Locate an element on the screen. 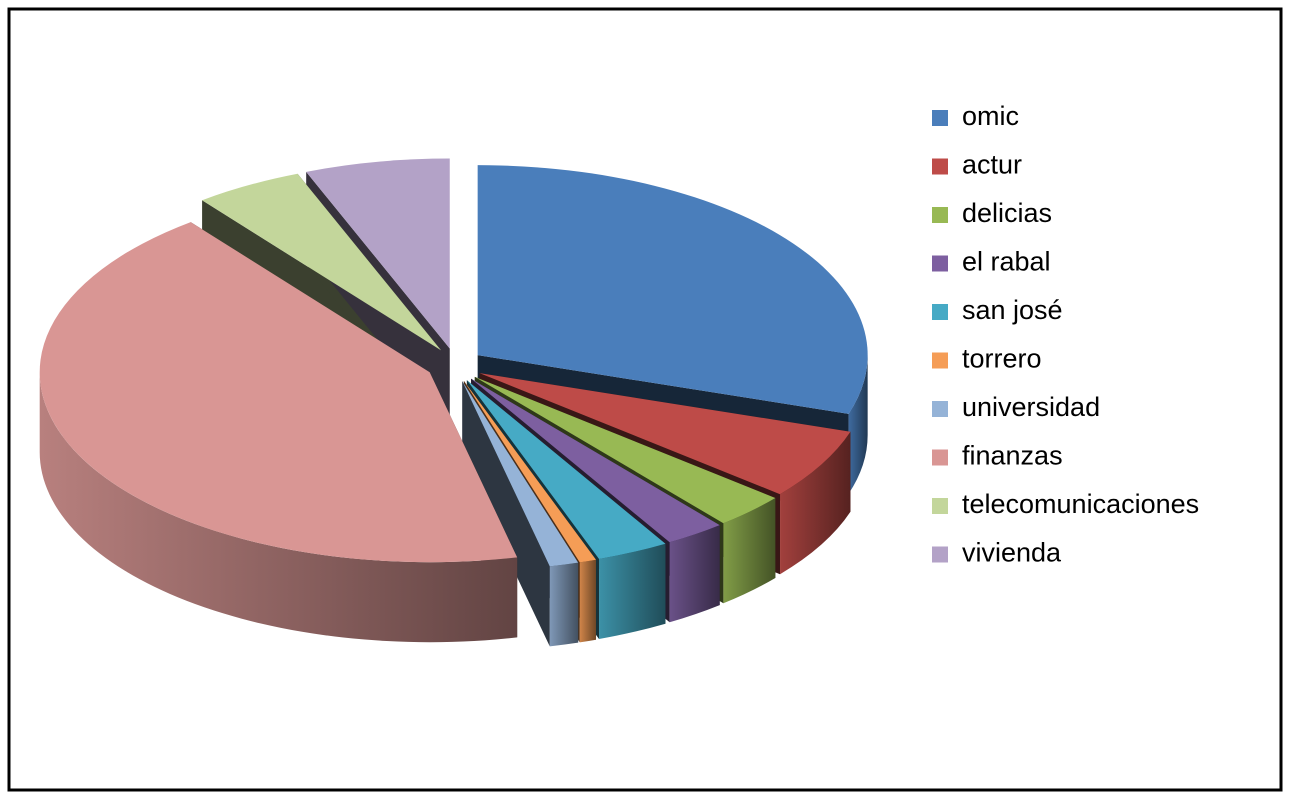 The height and width of the screenshot is (799, 1290). legend-label: san josé is located at coordinates (1012, 310).